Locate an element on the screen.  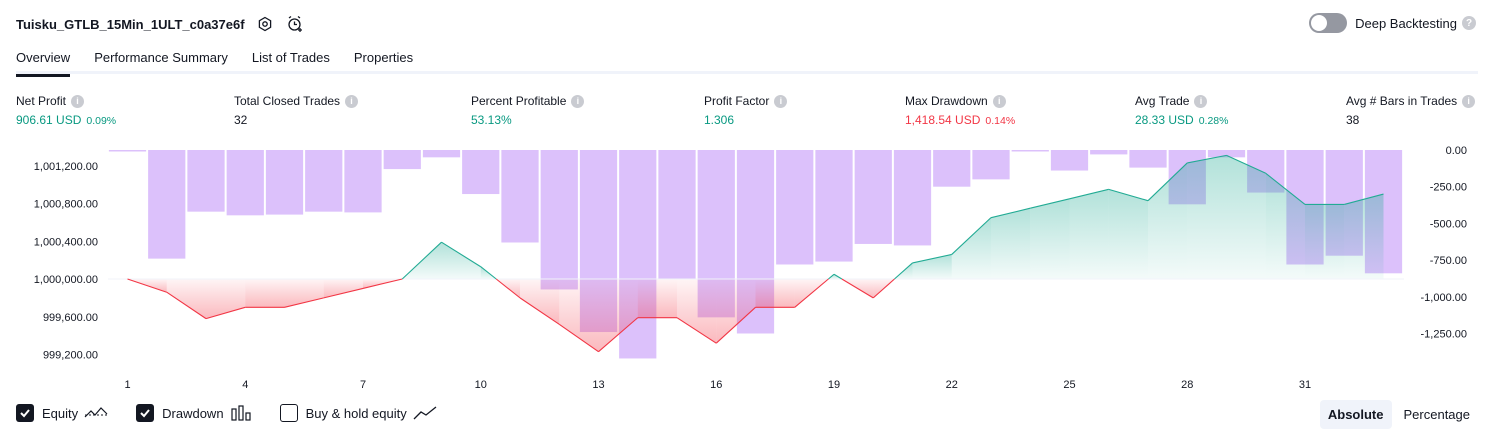
legend-equity: Equity is located at coordinates (62, 413).